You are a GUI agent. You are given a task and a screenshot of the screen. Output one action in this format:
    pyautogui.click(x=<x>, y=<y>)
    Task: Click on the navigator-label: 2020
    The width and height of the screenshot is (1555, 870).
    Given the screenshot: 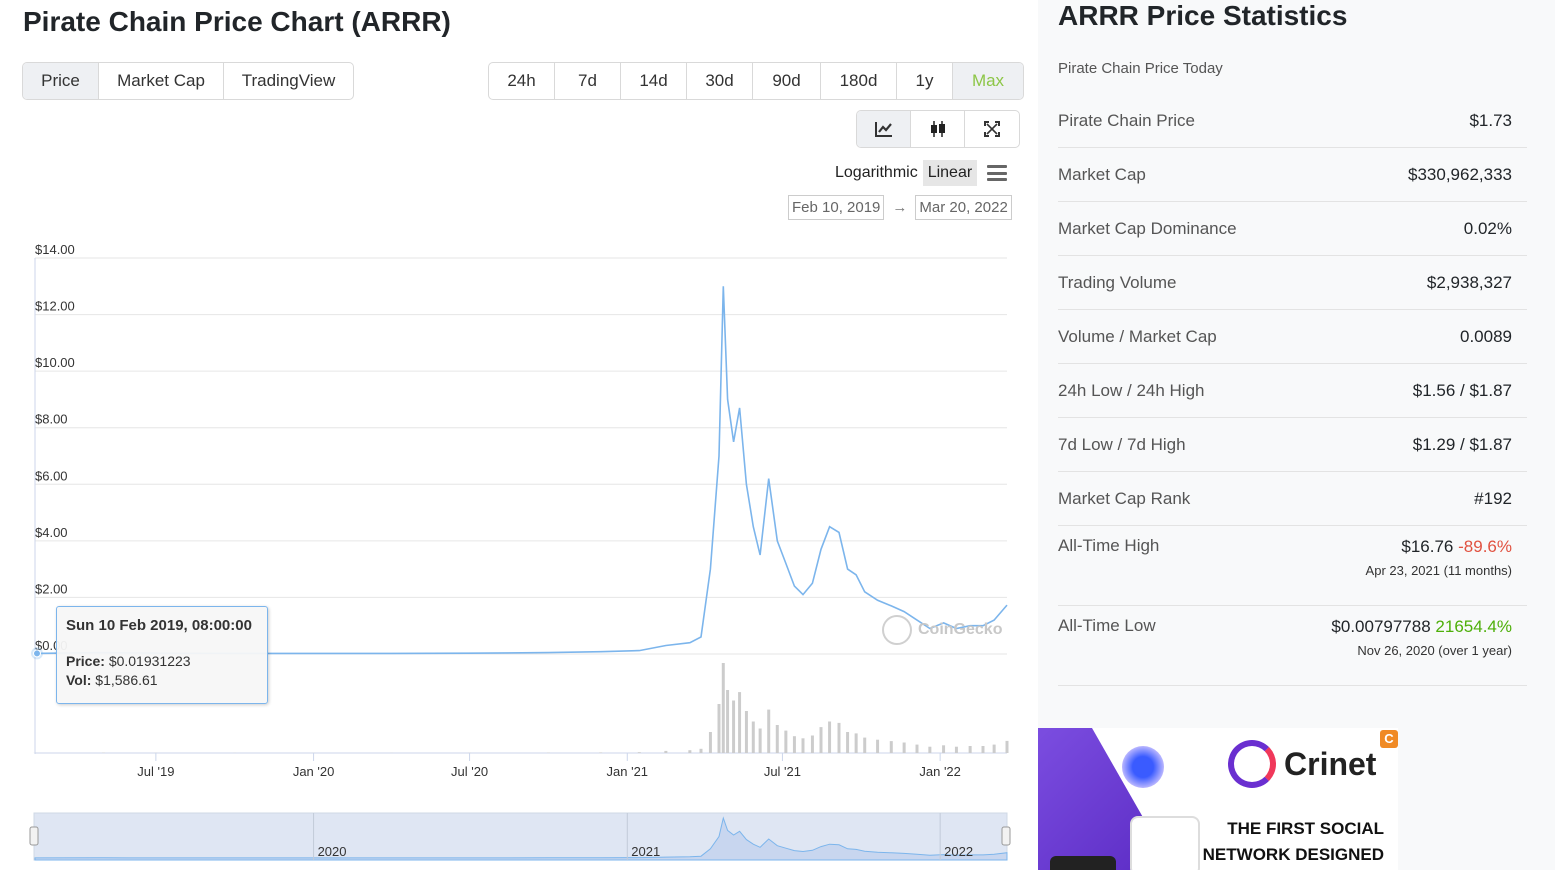 What is the action you would take?
    pyautogui.click(x=332, y=851)
    